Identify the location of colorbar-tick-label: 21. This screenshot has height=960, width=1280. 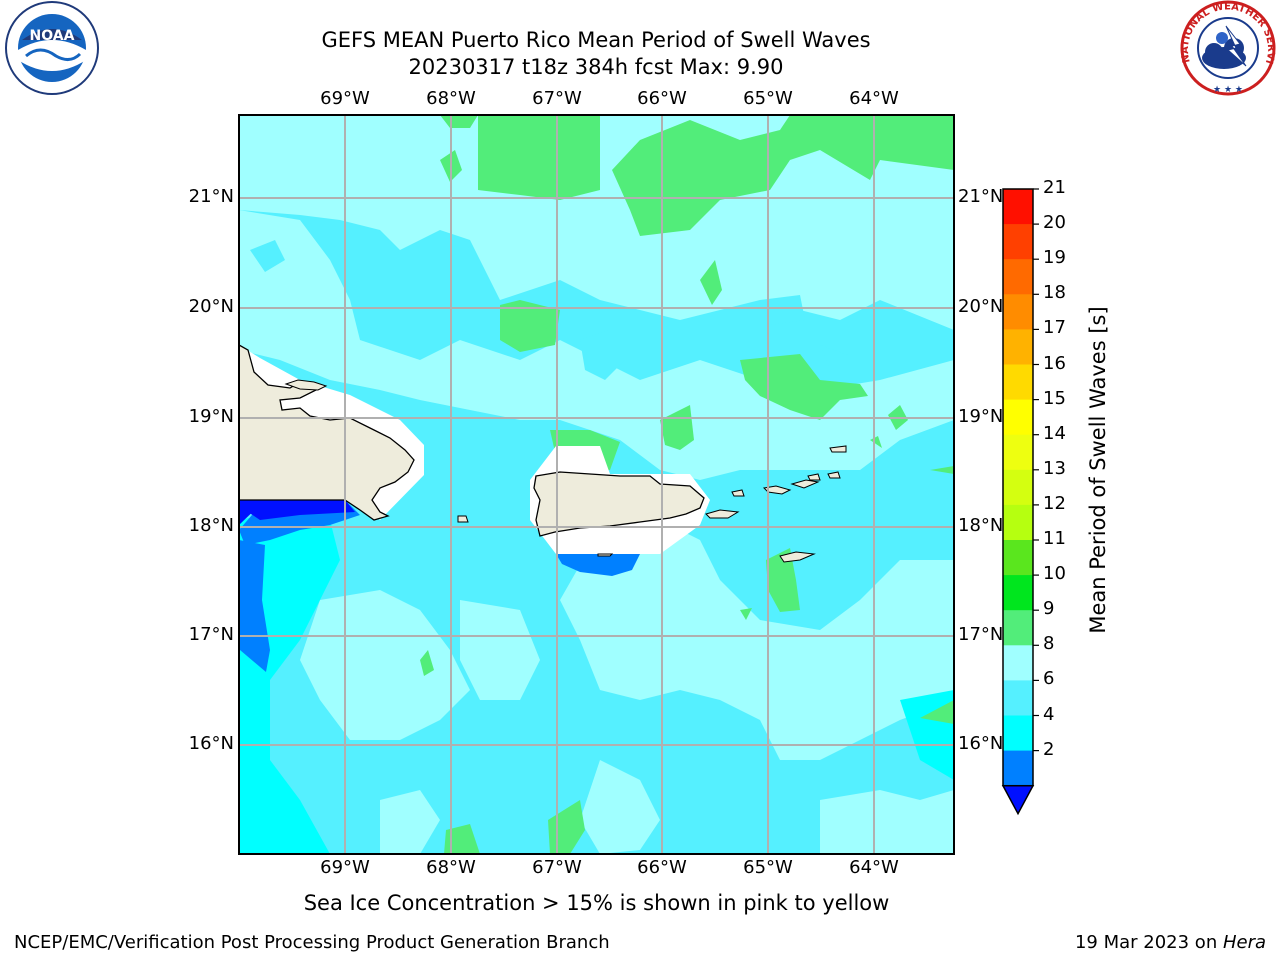
(1054, 187).